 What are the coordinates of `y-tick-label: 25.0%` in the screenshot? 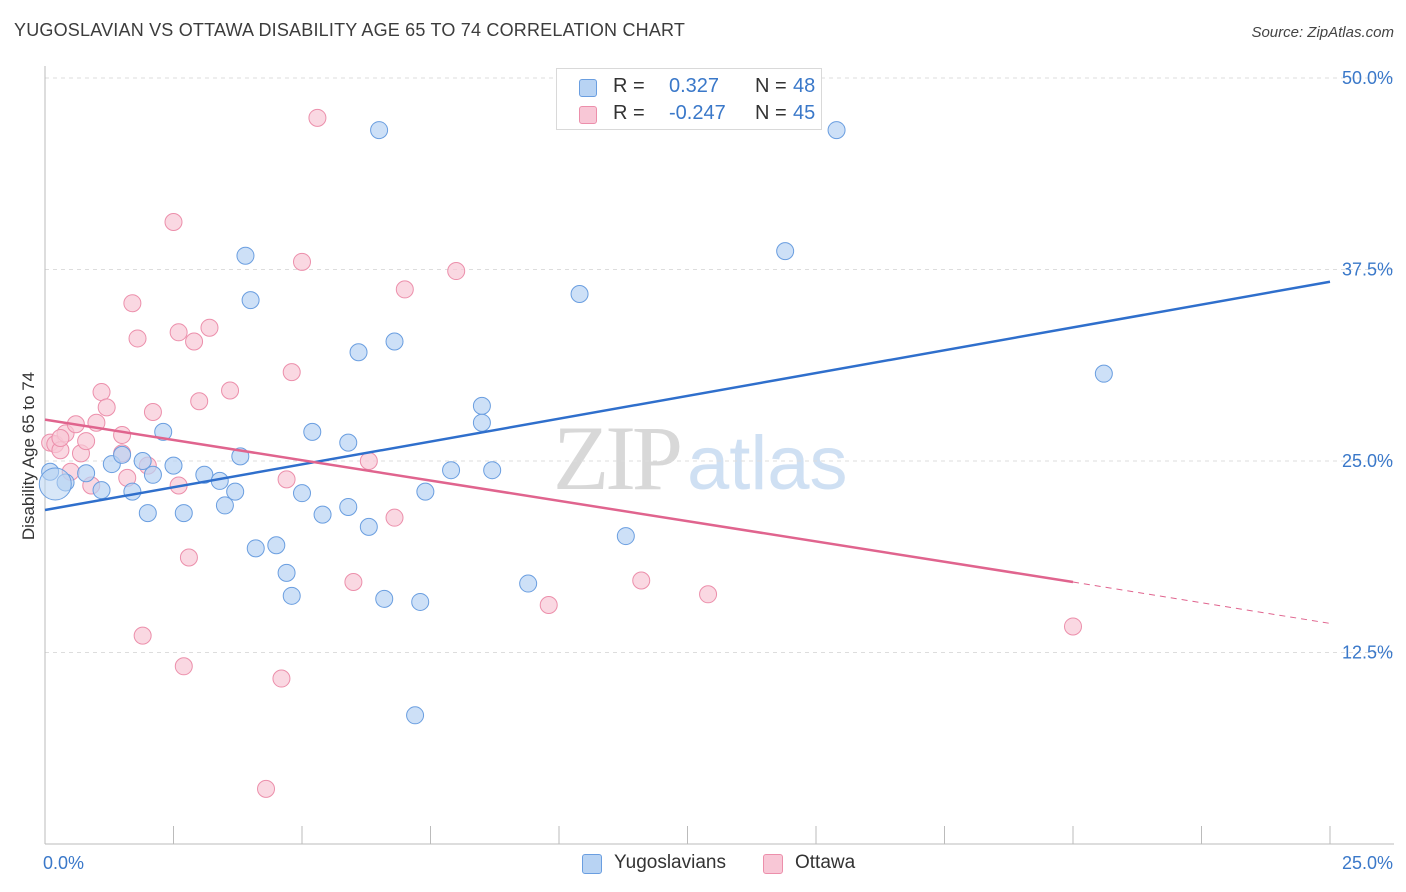 It's located at (1367, 461).